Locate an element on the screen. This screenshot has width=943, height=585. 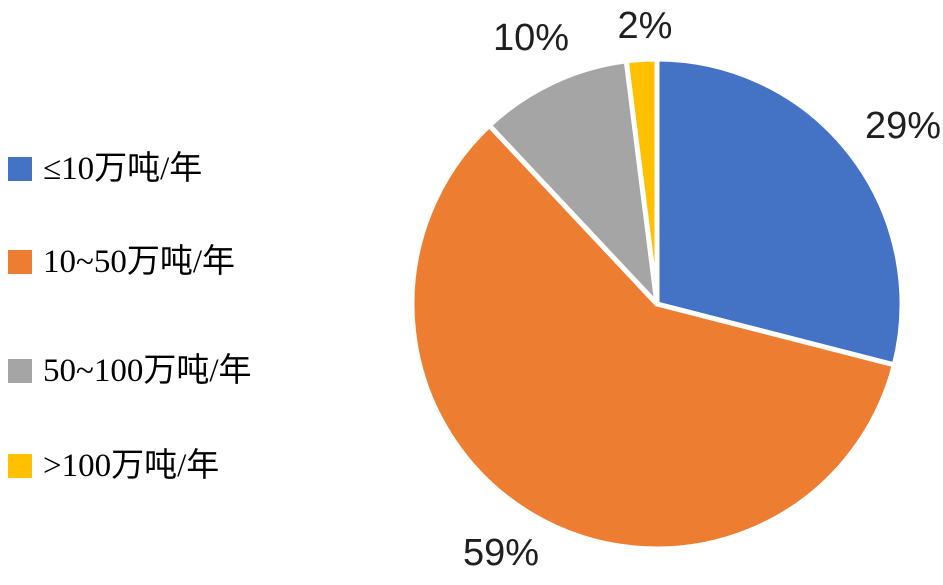
legend-label: ≤10万吨/年 is located at coordinates (123, 168).